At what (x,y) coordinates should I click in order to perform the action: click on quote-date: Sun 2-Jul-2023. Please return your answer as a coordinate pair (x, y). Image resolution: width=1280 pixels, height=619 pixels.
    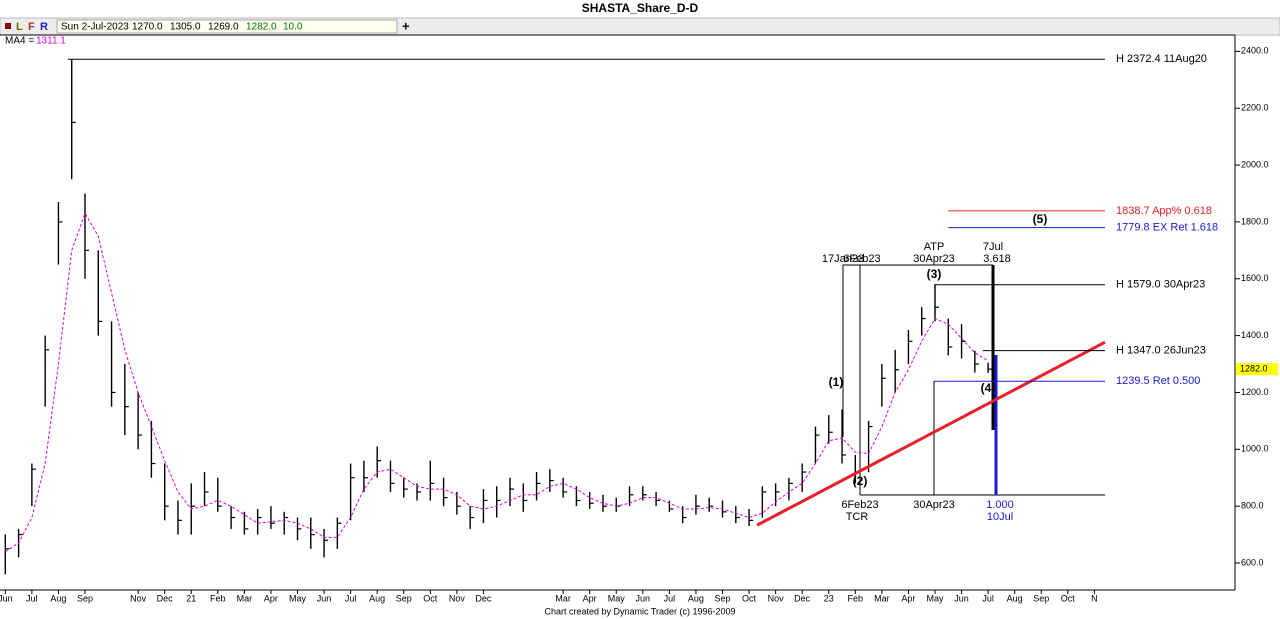
    Looking at the image, I should click on (95, 27).